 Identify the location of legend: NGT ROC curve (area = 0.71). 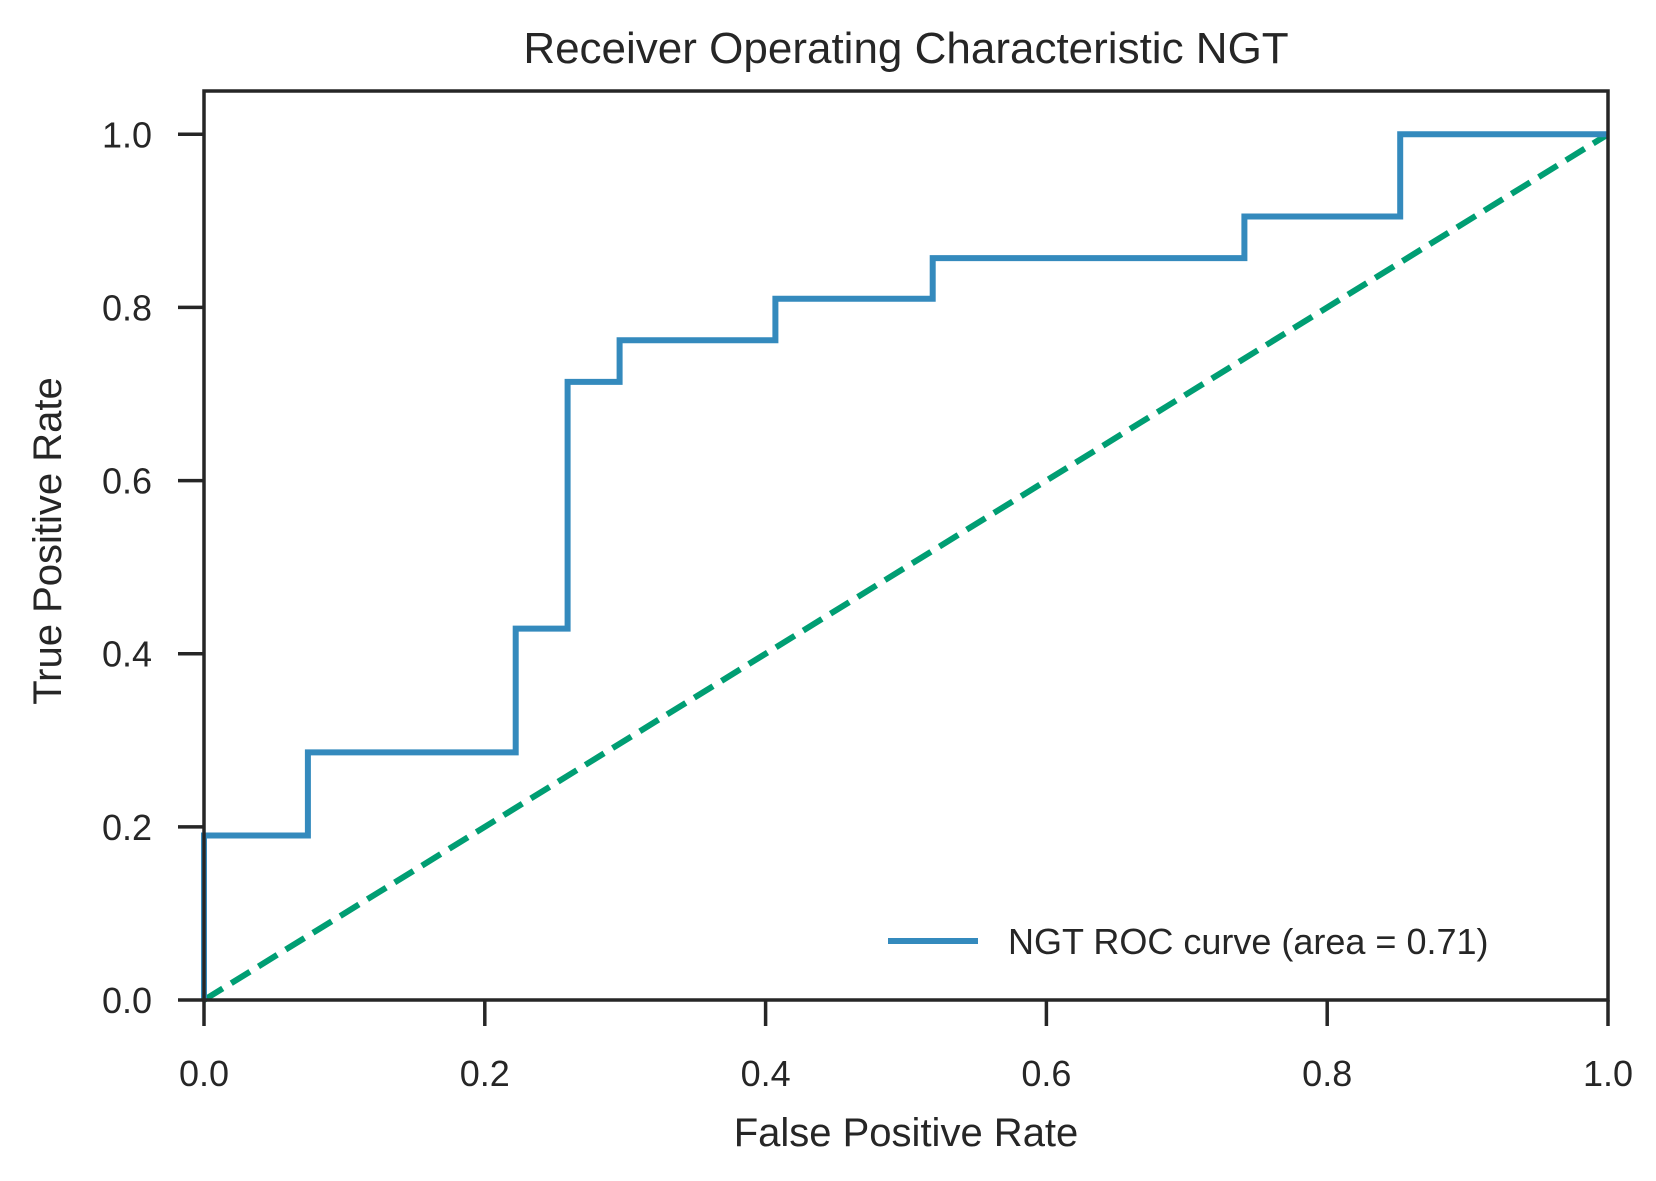
(1188, 941).